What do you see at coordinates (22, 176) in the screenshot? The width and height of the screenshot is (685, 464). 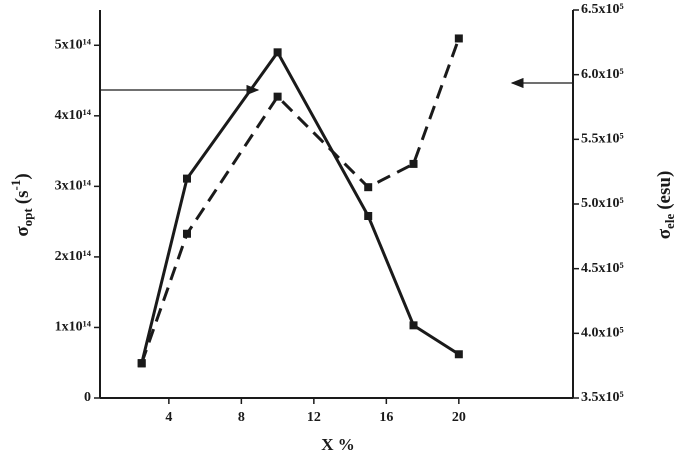 I see `y-title-close: )` at bounding box center [22, 176].